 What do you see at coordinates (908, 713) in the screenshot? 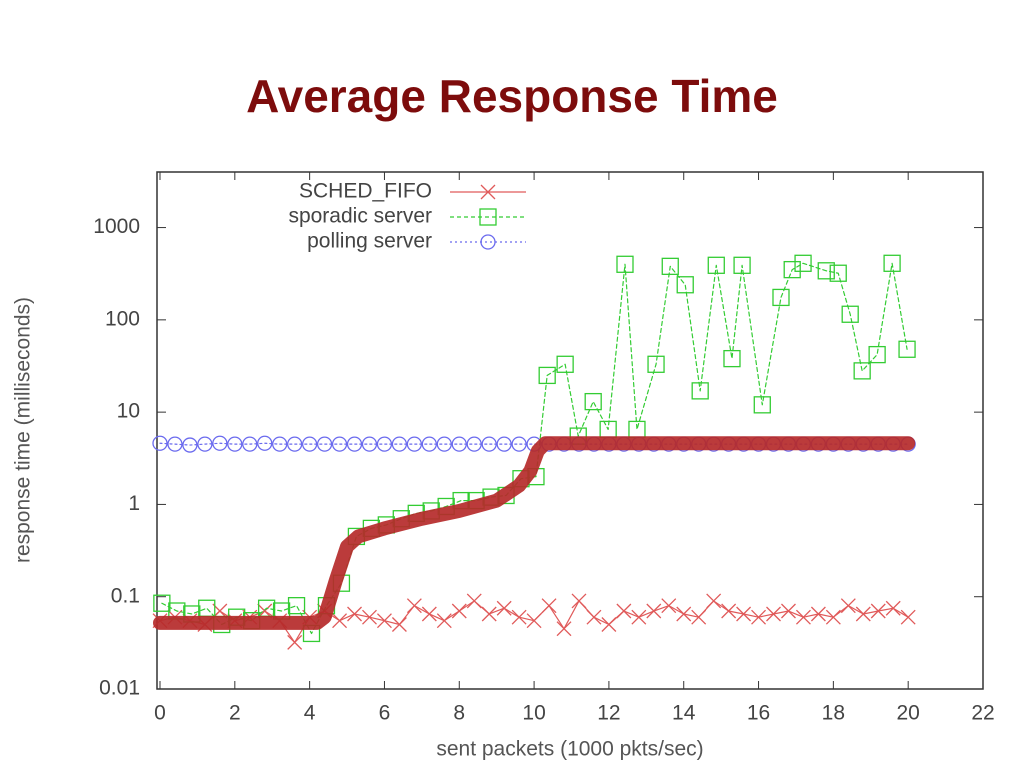
I see `x-tick-label: 20` at bounding box center [908, 713].